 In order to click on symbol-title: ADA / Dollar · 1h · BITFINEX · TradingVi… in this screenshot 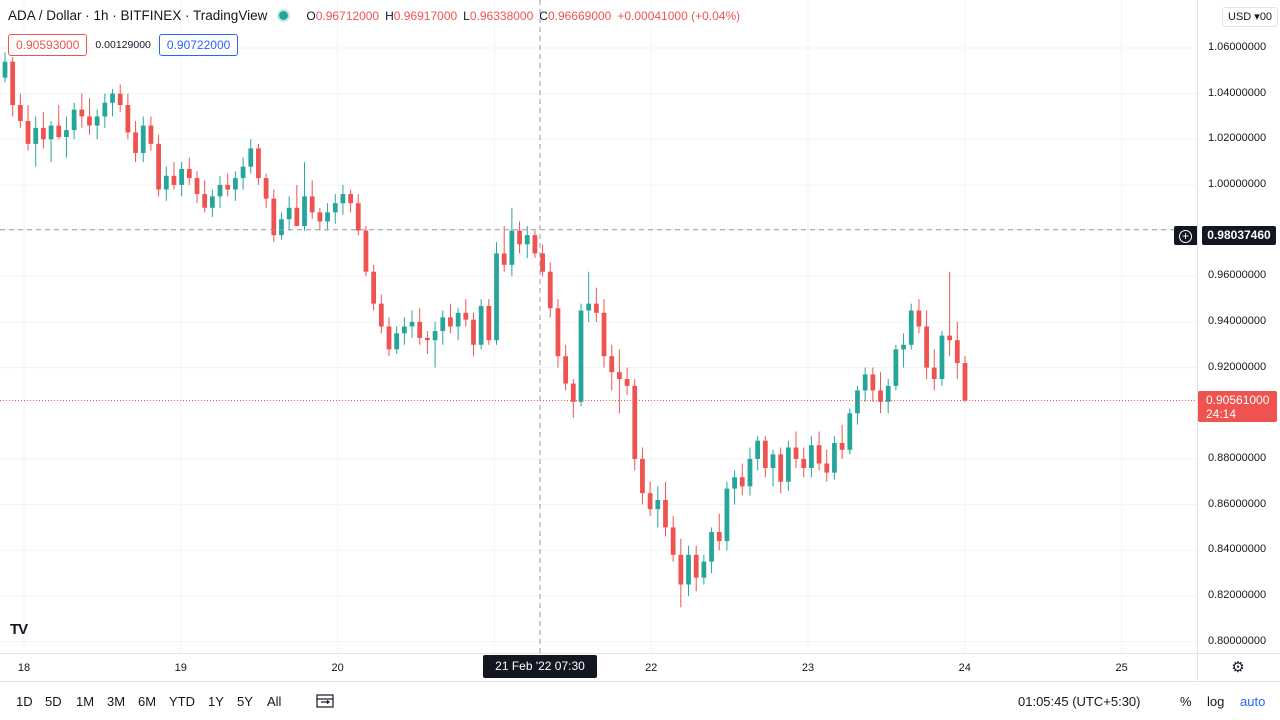, I will do `click(138, 15)`.